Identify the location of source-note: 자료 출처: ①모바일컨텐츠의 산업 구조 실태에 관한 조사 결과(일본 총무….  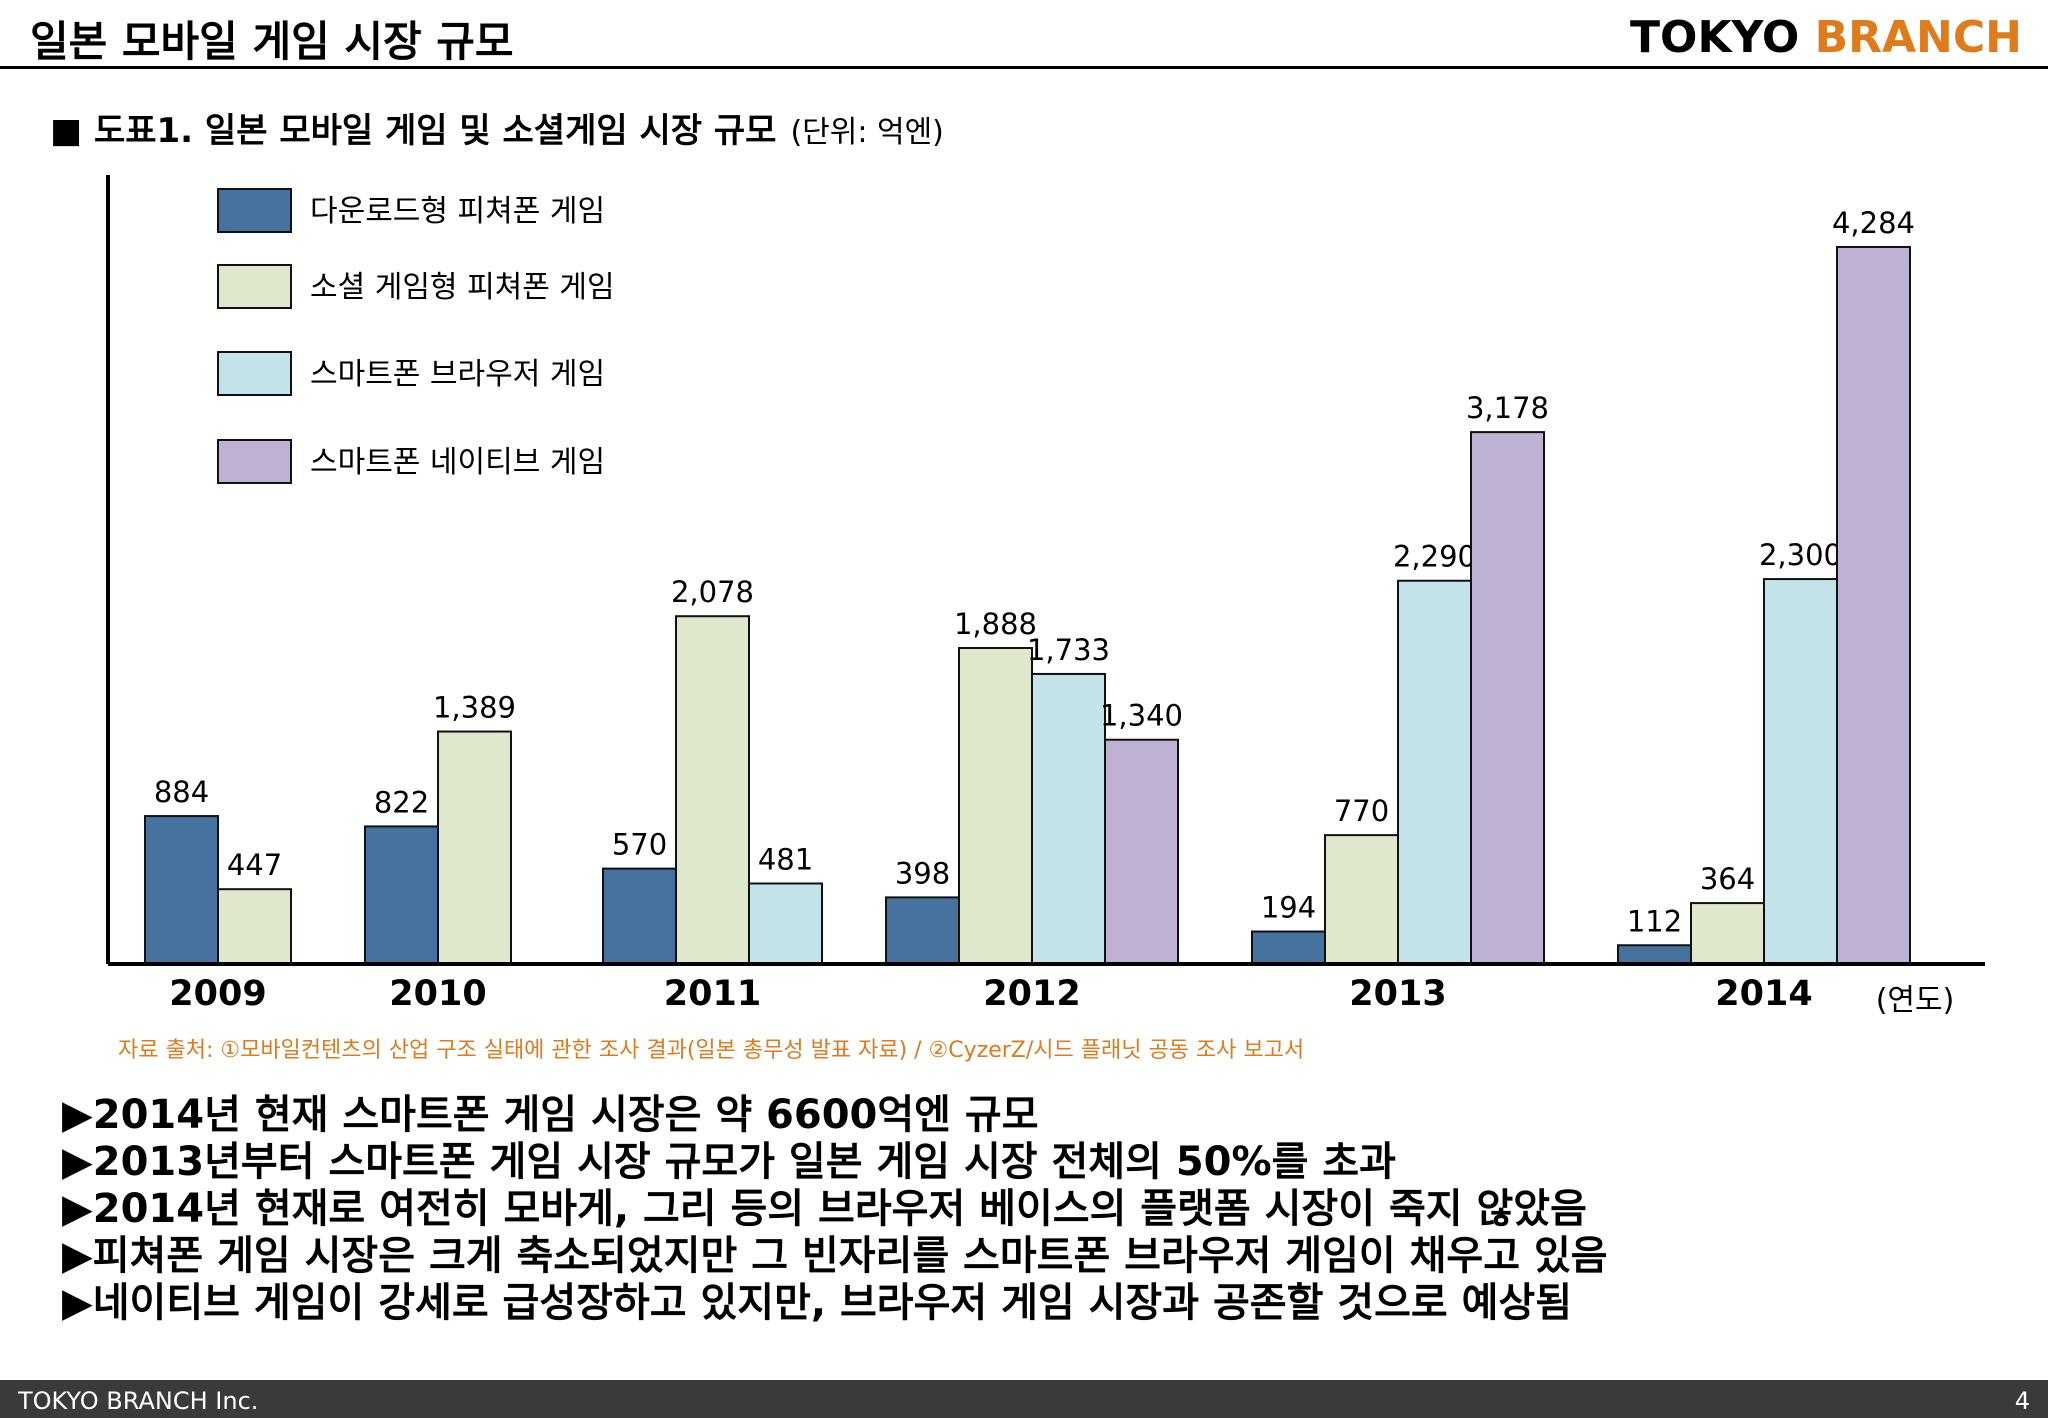
(711, 1050).